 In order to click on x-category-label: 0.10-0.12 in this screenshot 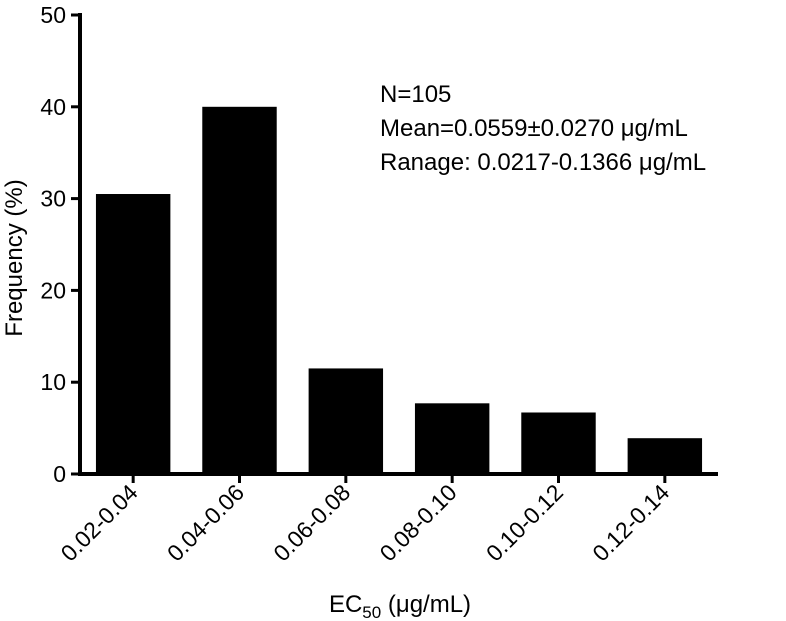, I will do `click(524, 522)`.